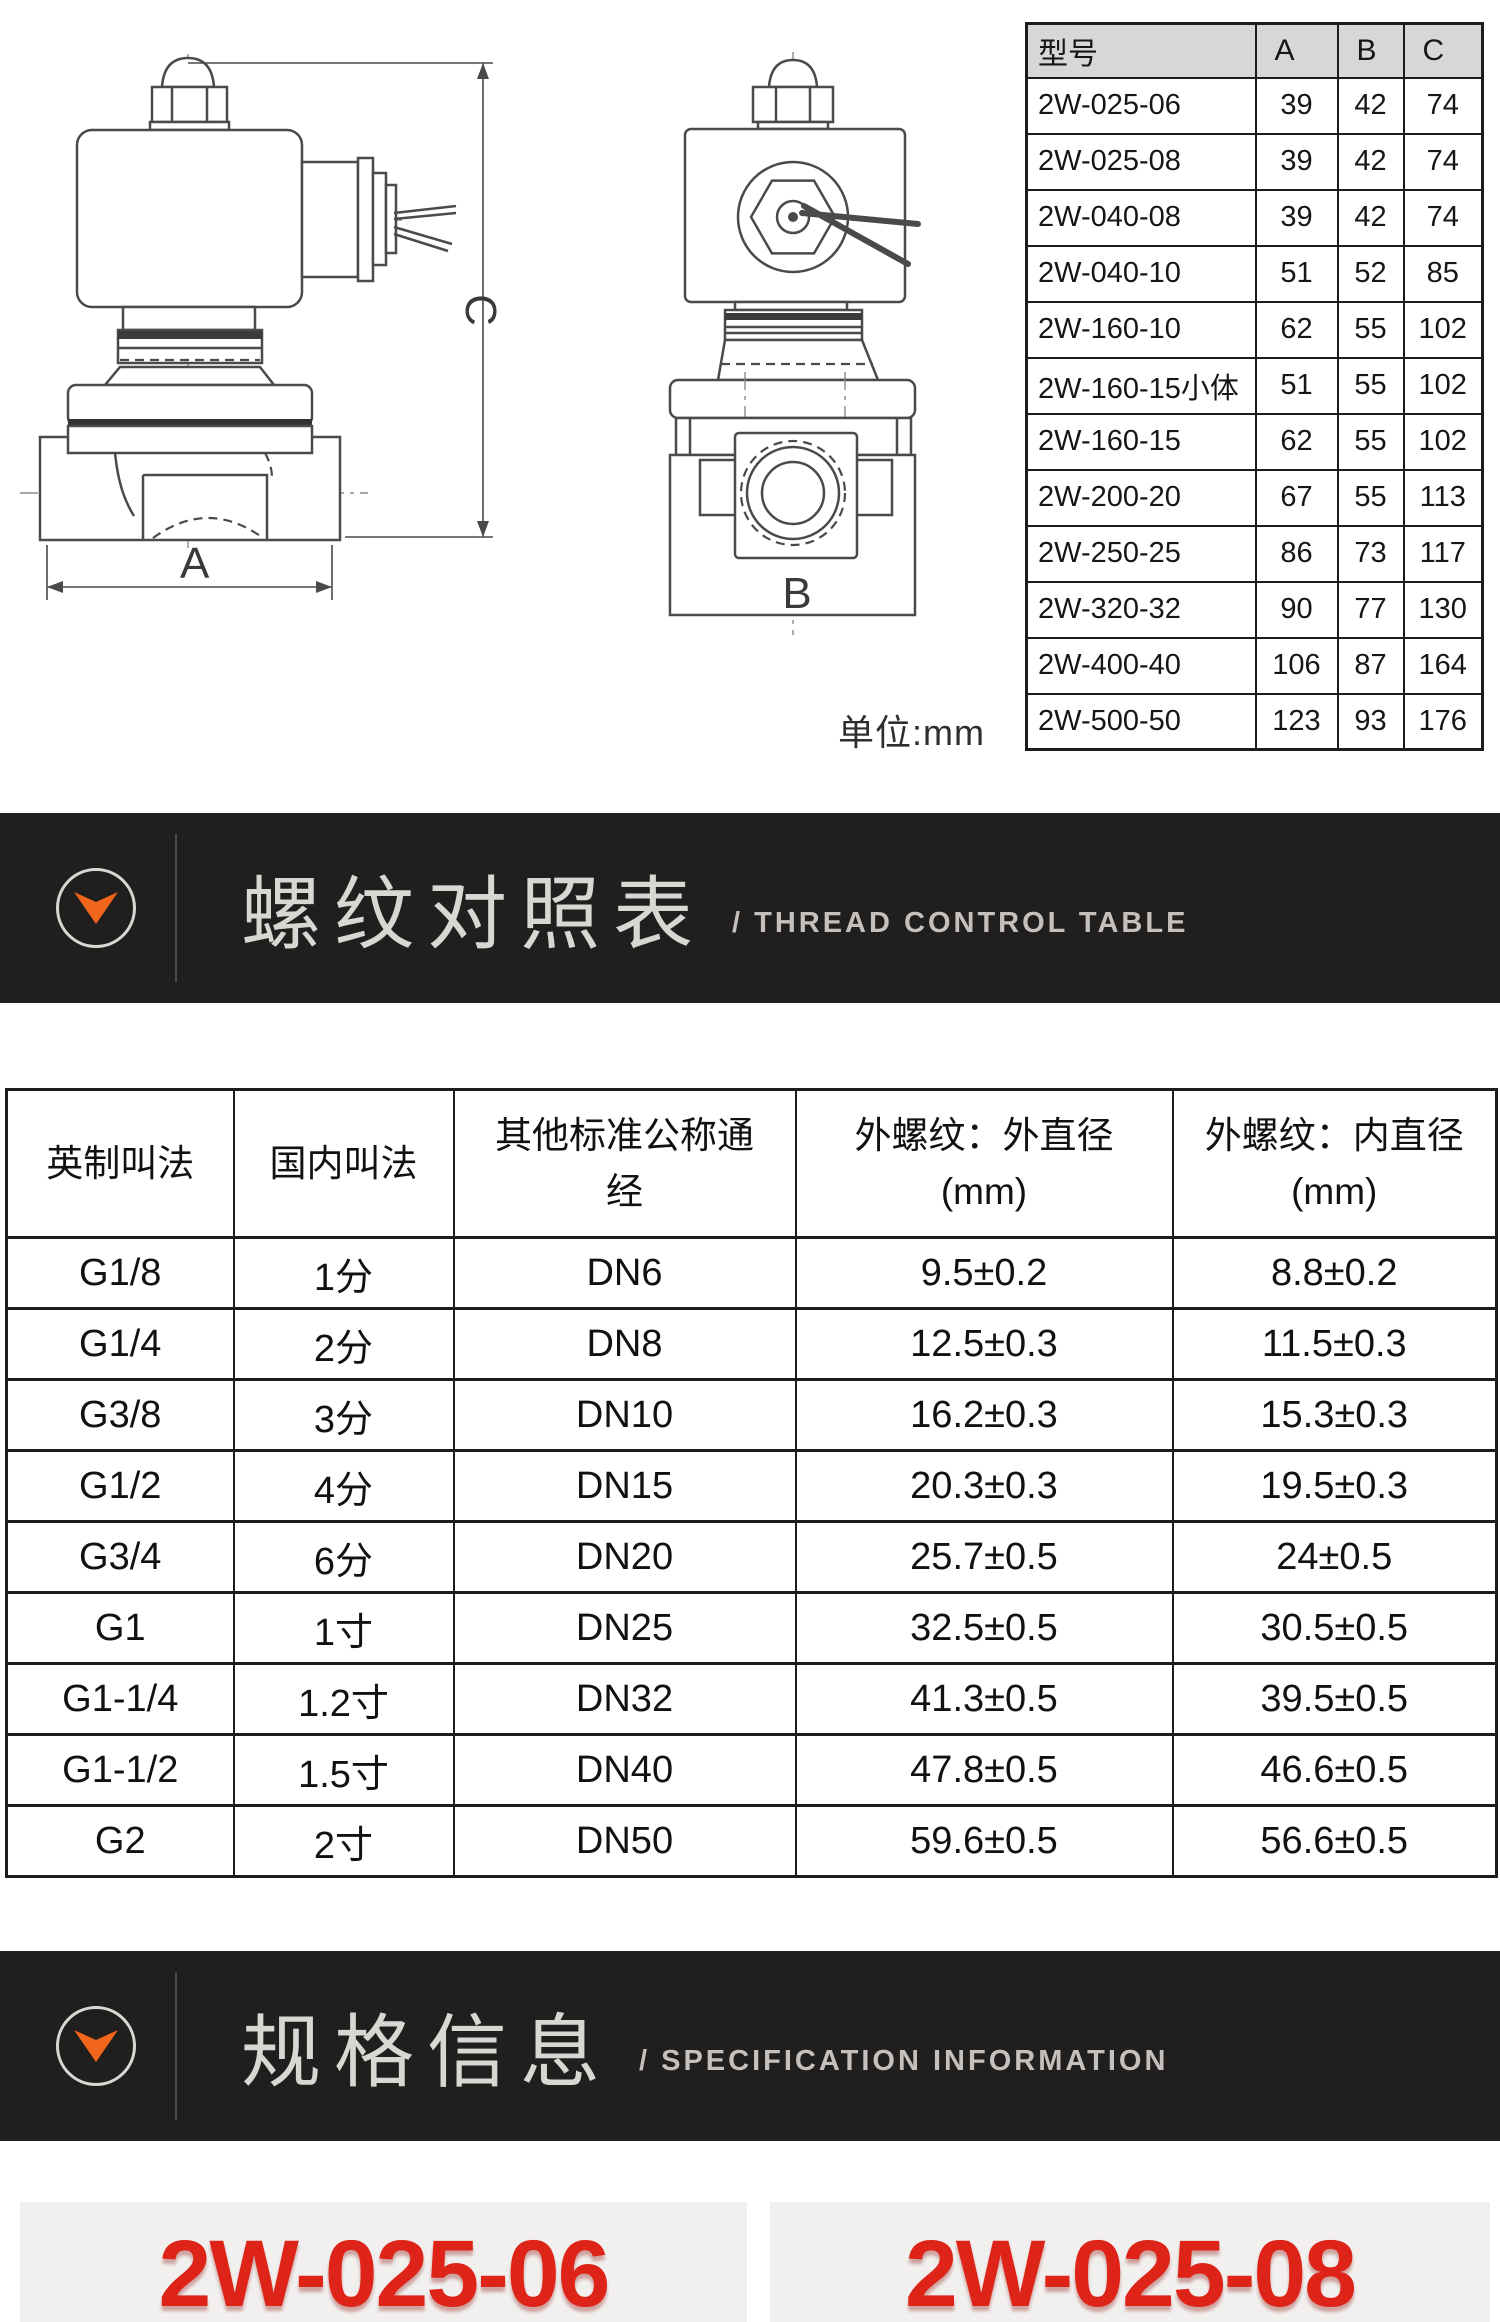  I want to click on column-header-a: A, so click(1296, 50).